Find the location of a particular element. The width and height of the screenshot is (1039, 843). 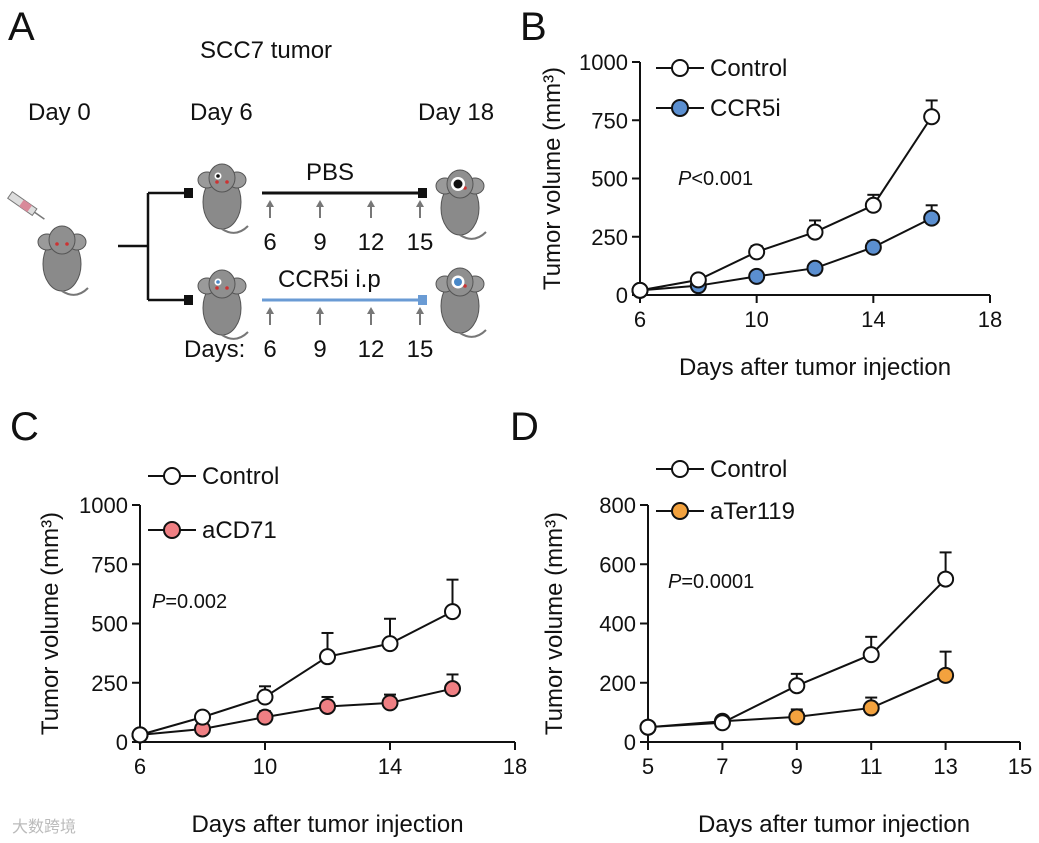

y-tick-label: 600 is located at coordinates (617, 564).